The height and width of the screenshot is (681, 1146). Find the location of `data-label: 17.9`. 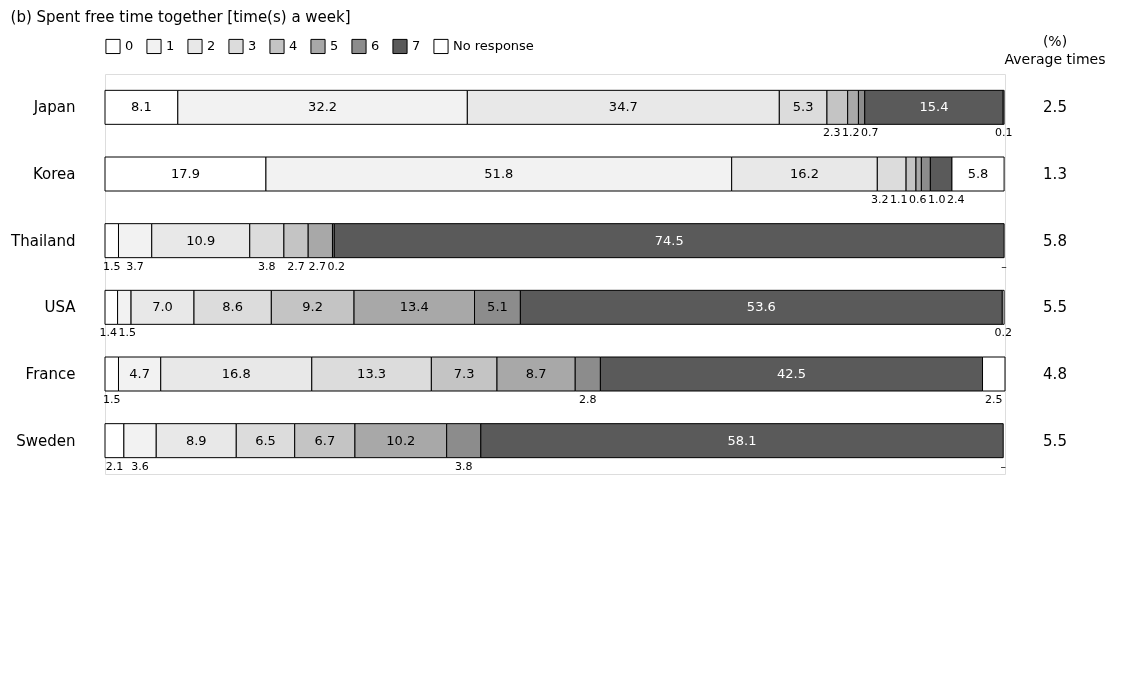

data-label: 17.9 is located at coordinates (185, 173).